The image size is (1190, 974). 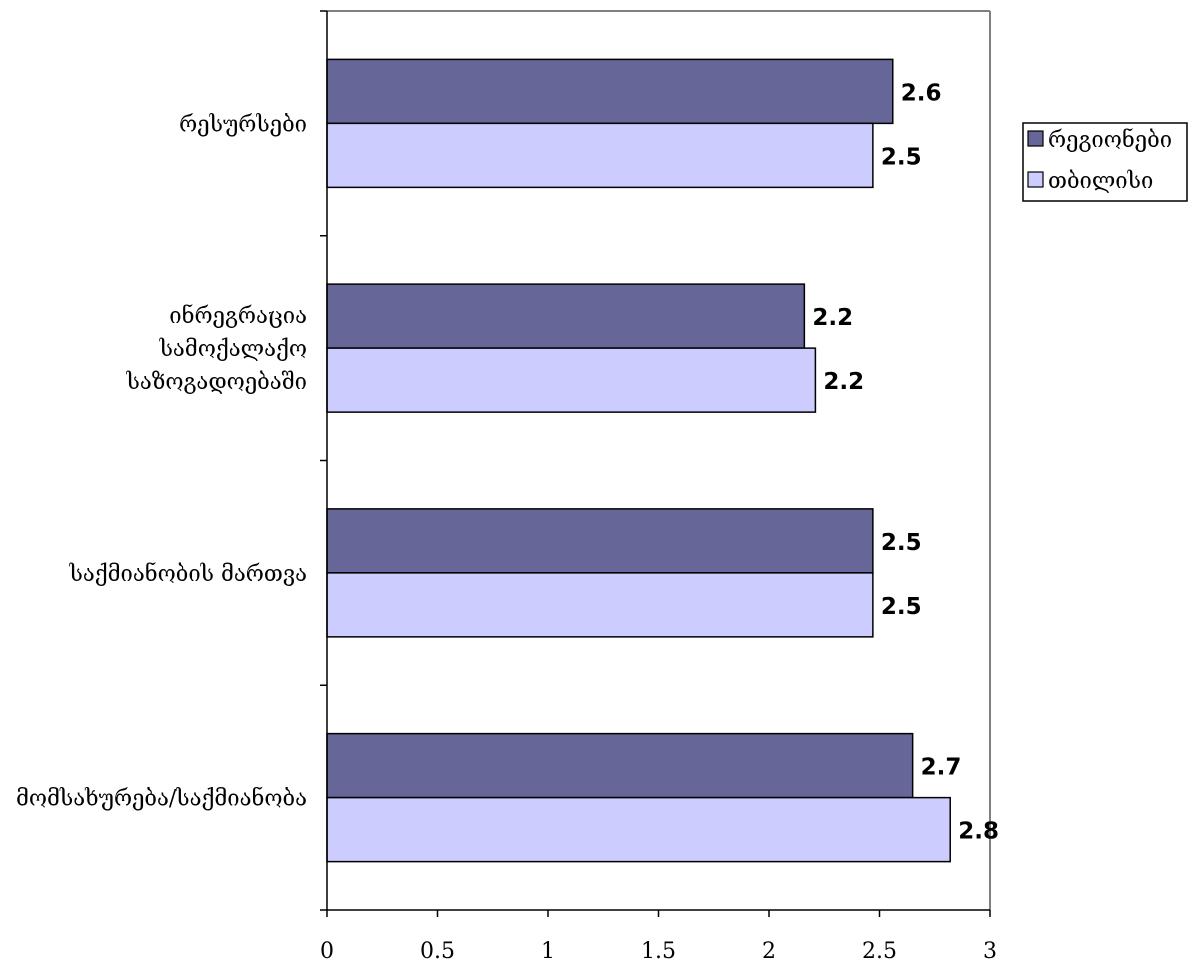 I want to click on x-tick-label: 3, so click(x=990, y=951).